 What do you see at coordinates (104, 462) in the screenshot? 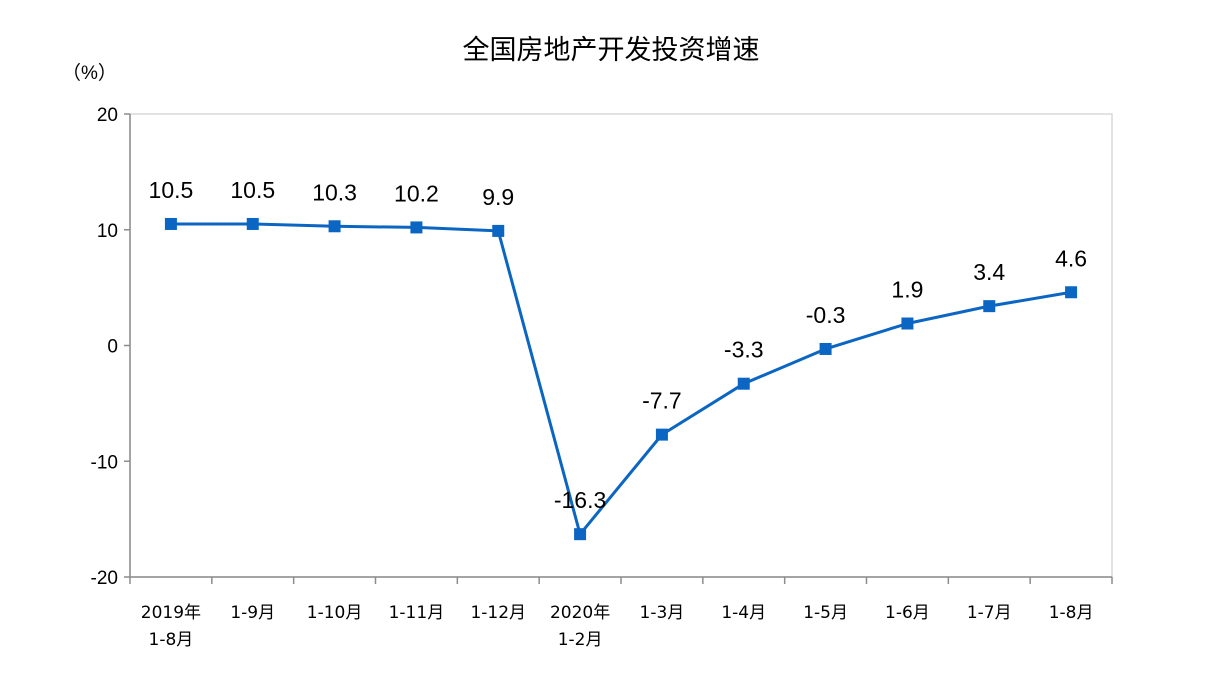
I see `y-tick-label: -10` at bounding box center [104, 462].